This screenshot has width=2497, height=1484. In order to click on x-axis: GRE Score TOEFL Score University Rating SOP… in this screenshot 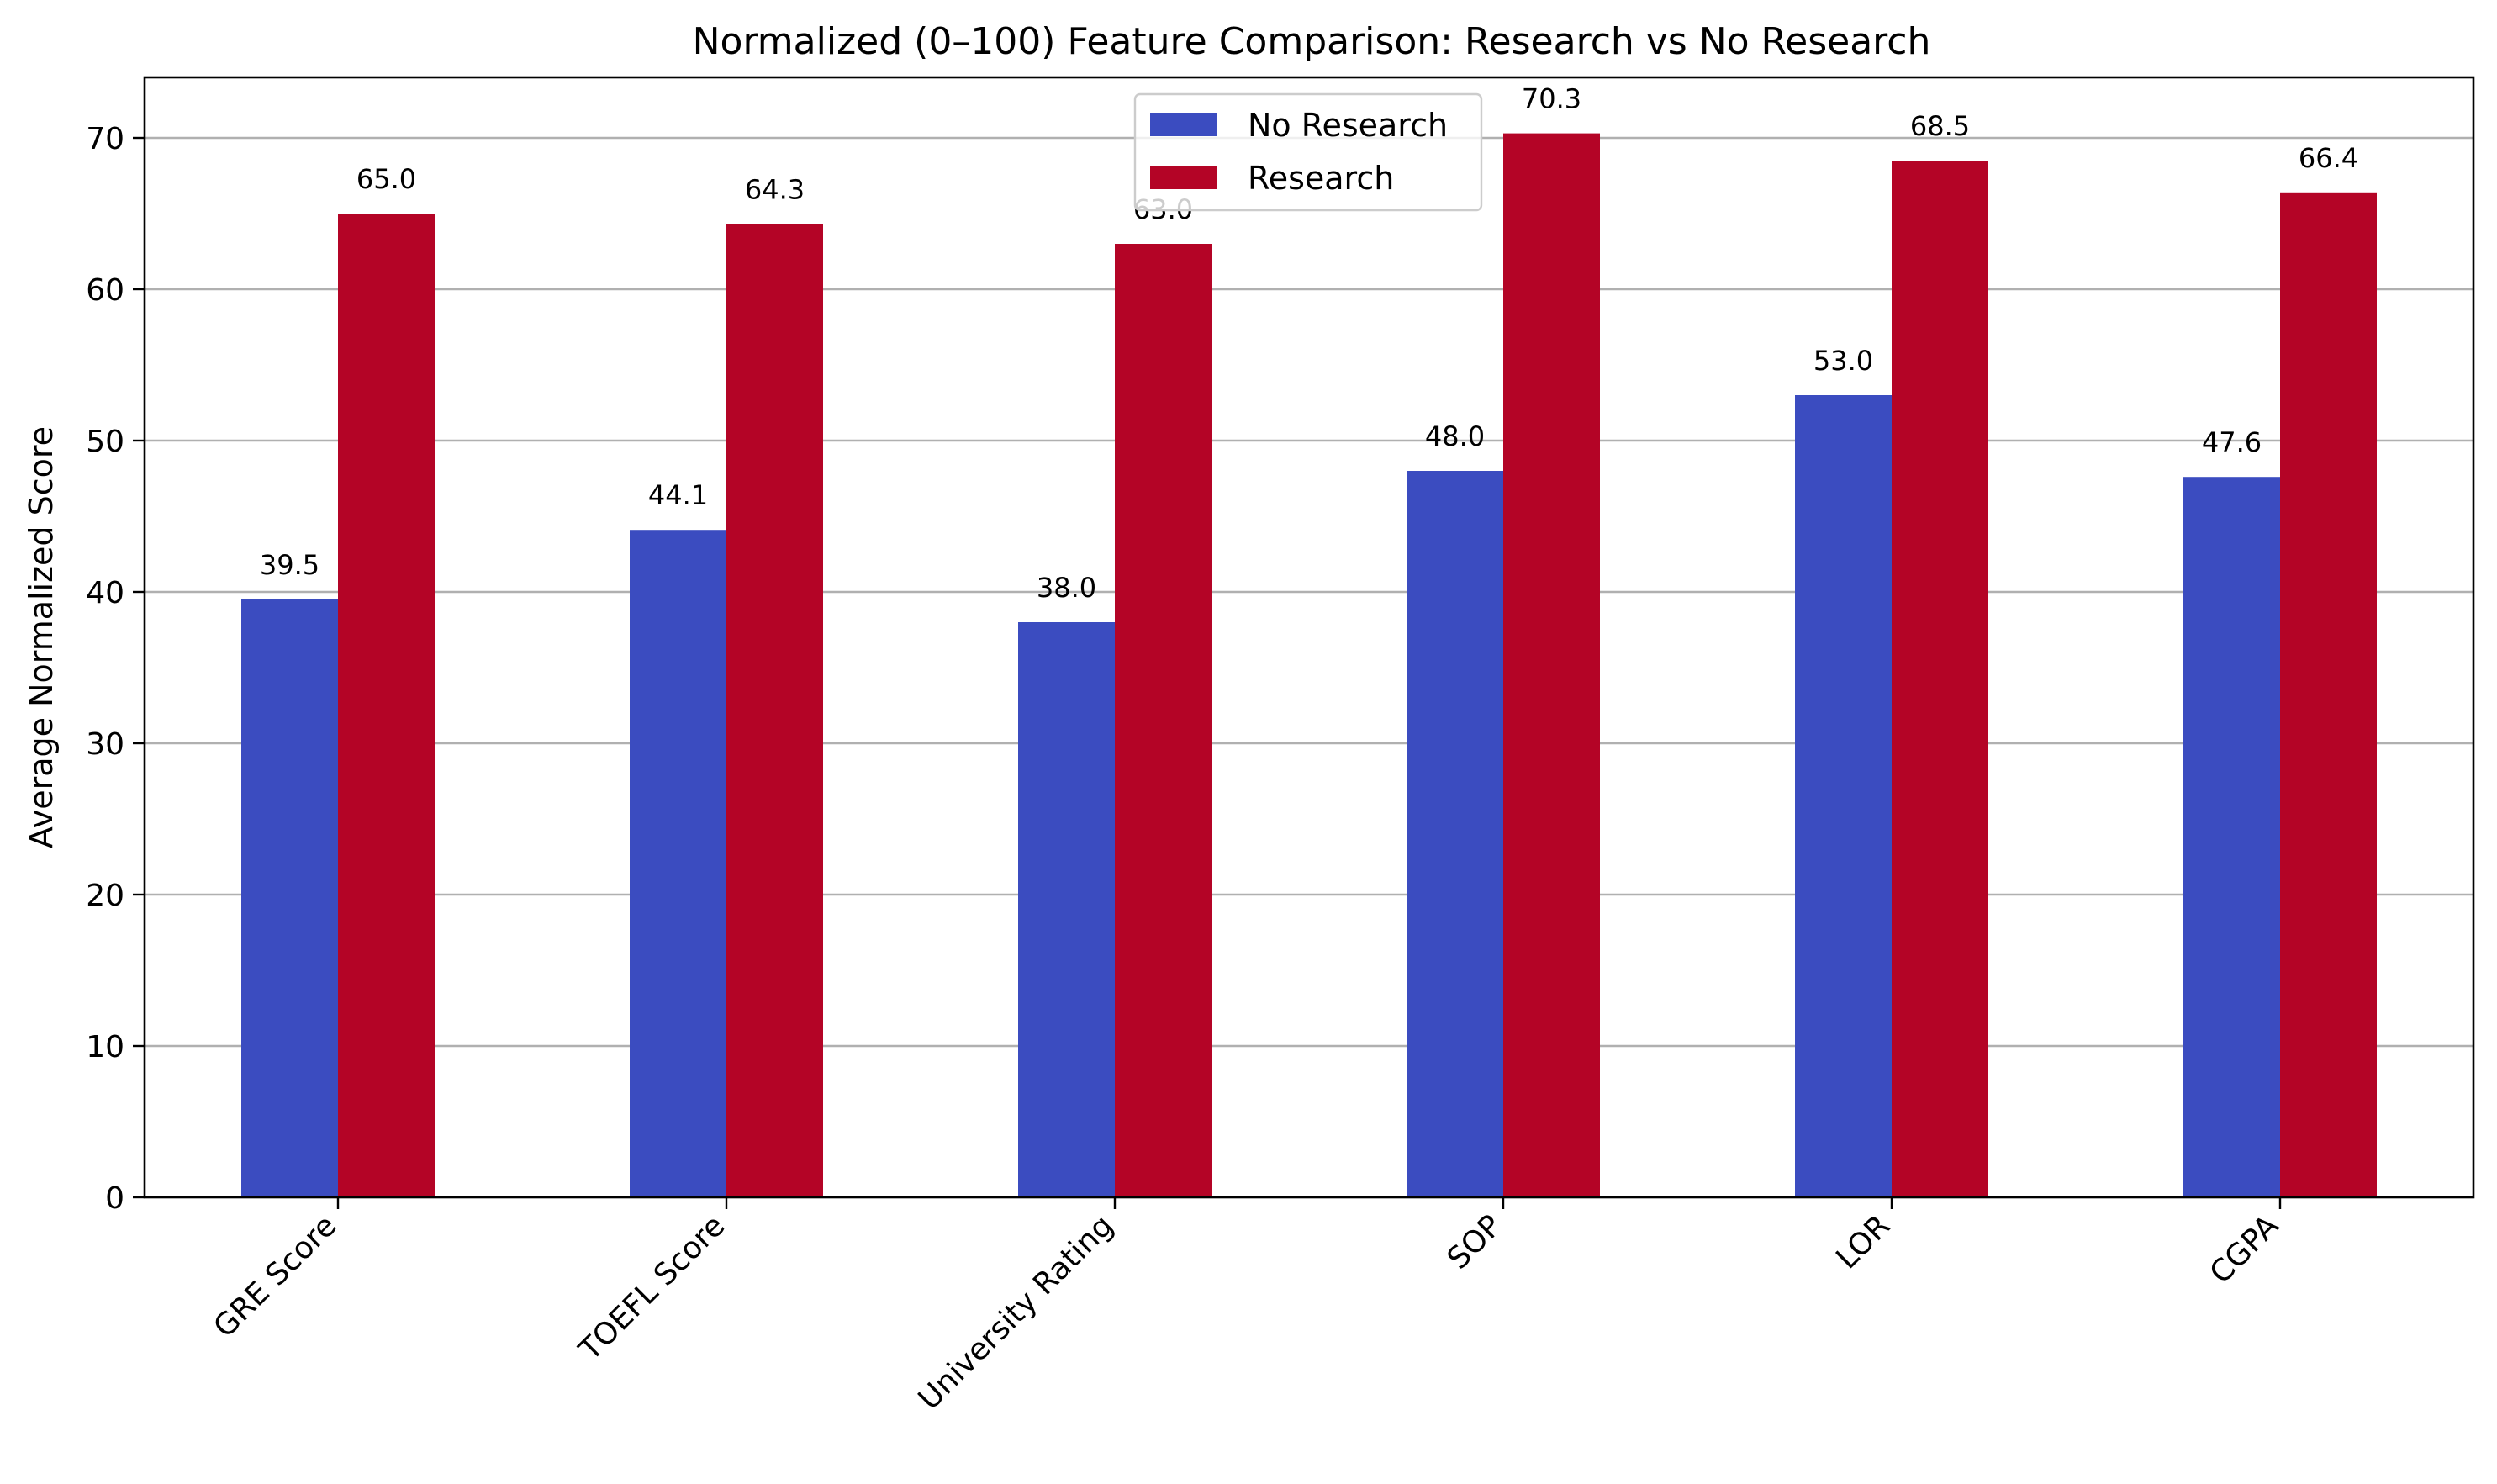, I will do `click(1246, 1307)`.